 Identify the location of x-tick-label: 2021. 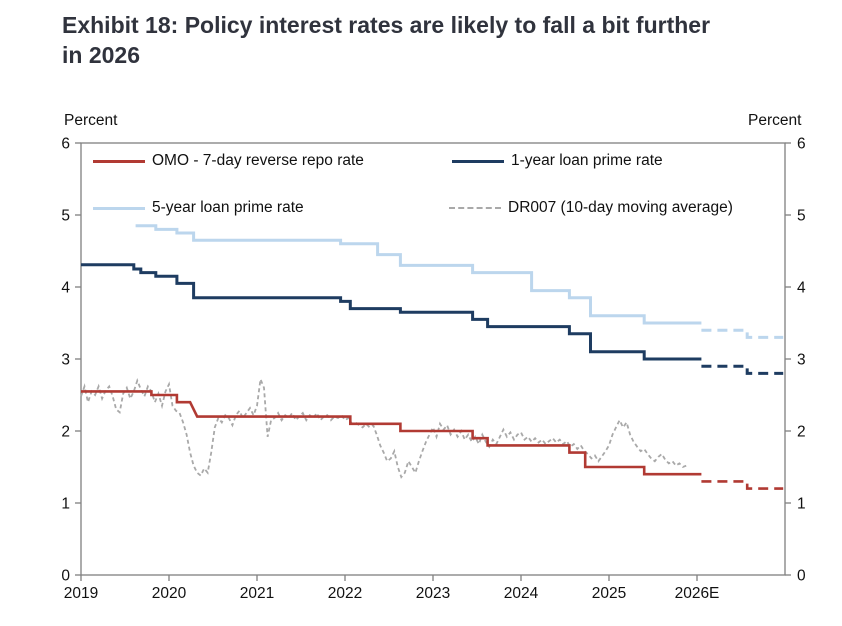
(257, 593).